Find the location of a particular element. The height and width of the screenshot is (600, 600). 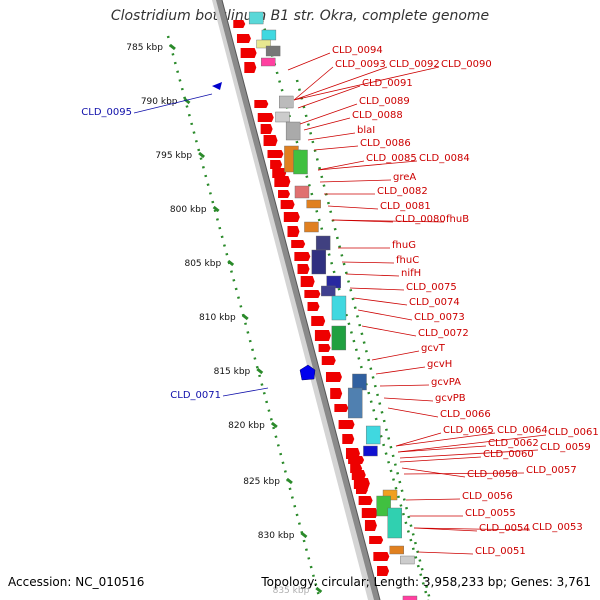

gene-label: CLD_0094 is located at coordinates (357, 50).